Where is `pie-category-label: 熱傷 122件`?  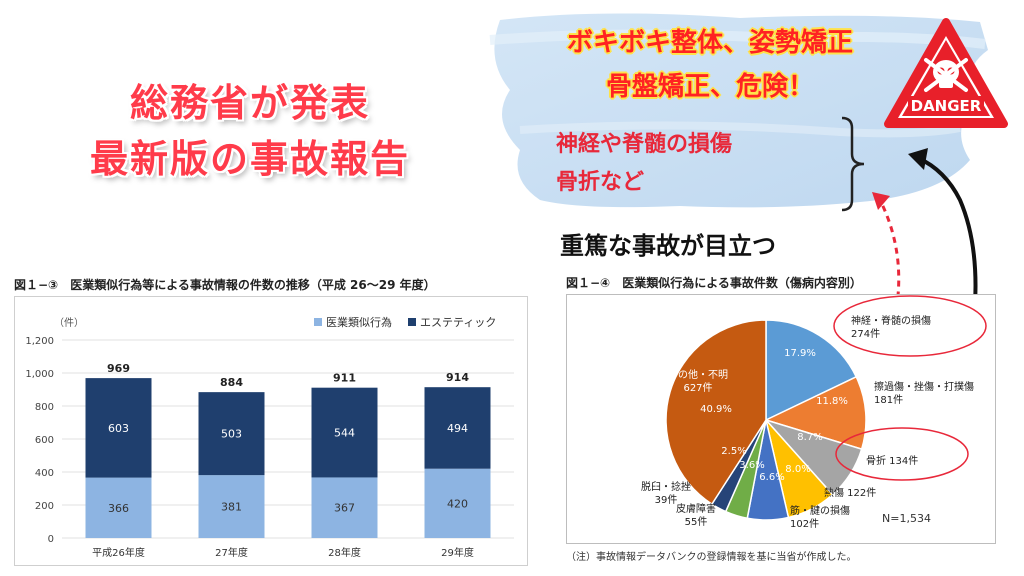
pie-category-label: 熱傷 122件 is located at coordinates (850, 492).